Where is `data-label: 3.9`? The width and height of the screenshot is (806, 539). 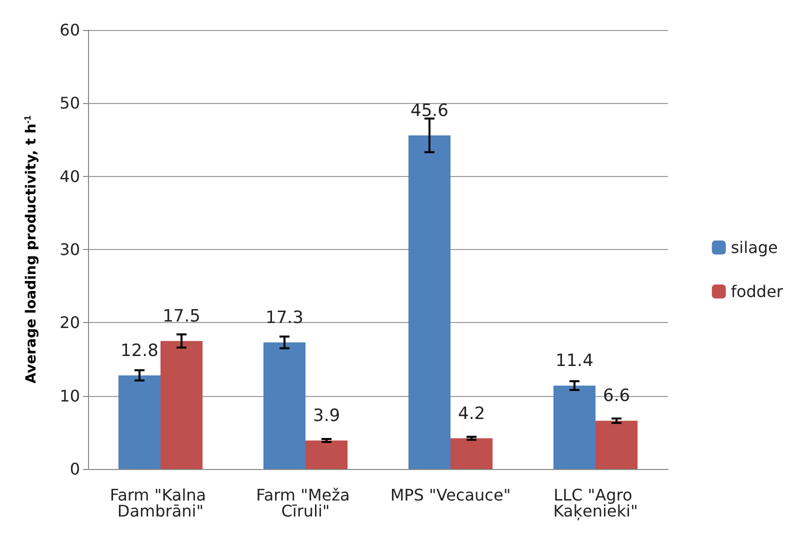
data-label: 3.9 is located at coordinates (326, 416).